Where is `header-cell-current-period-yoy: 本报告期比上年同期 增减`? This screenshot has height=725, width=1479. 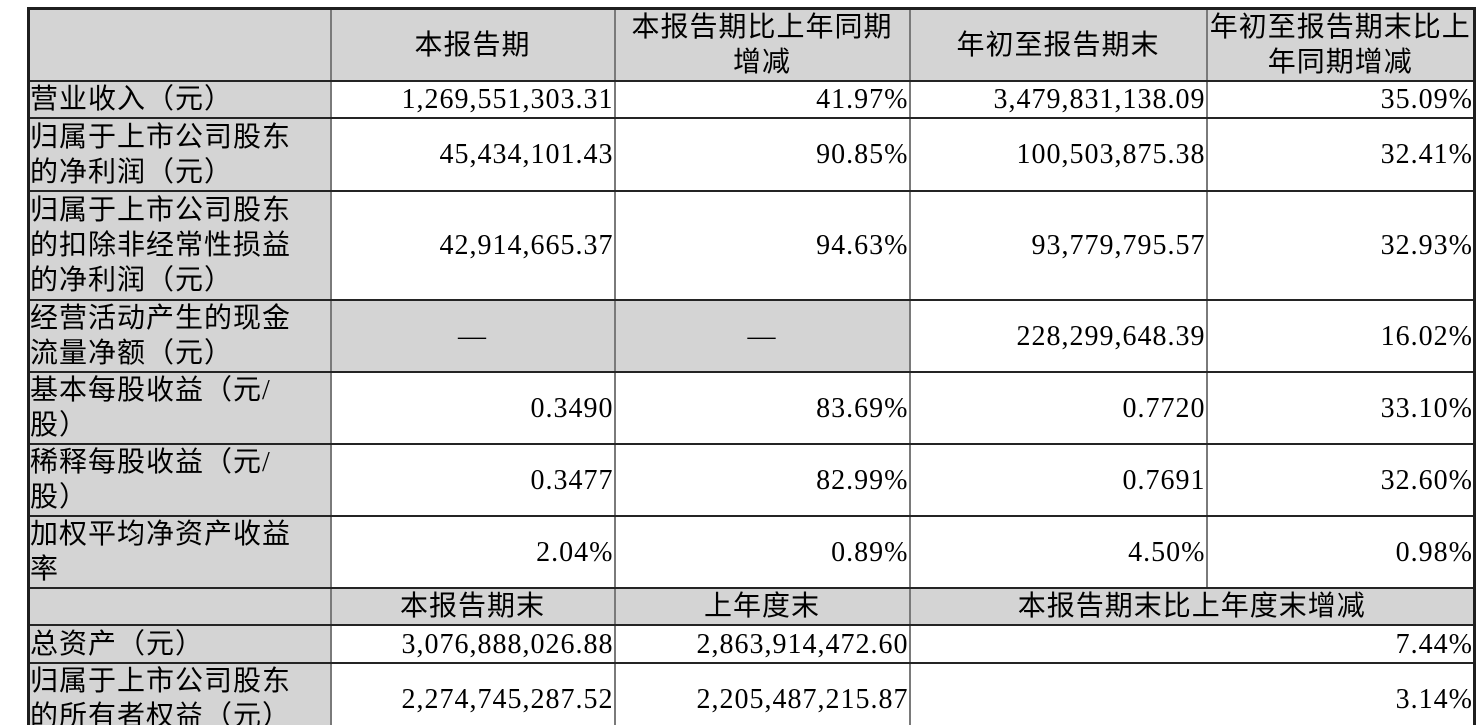
header-cell-current-period-yoy: 本报告期比上年同期 增减 is located at coordinates (762, 44).